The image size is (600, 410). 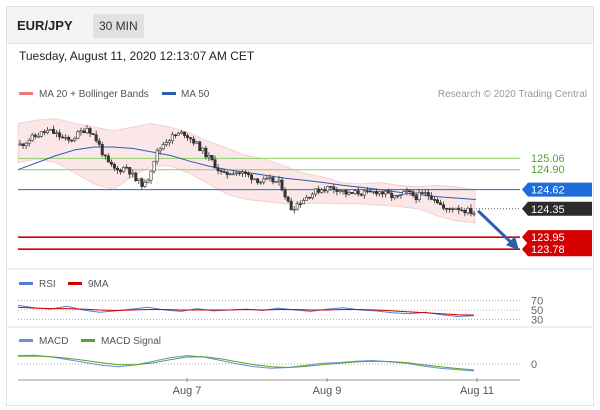 I want to click on rsi-tick-70: 70, so click(x=537, y=302).